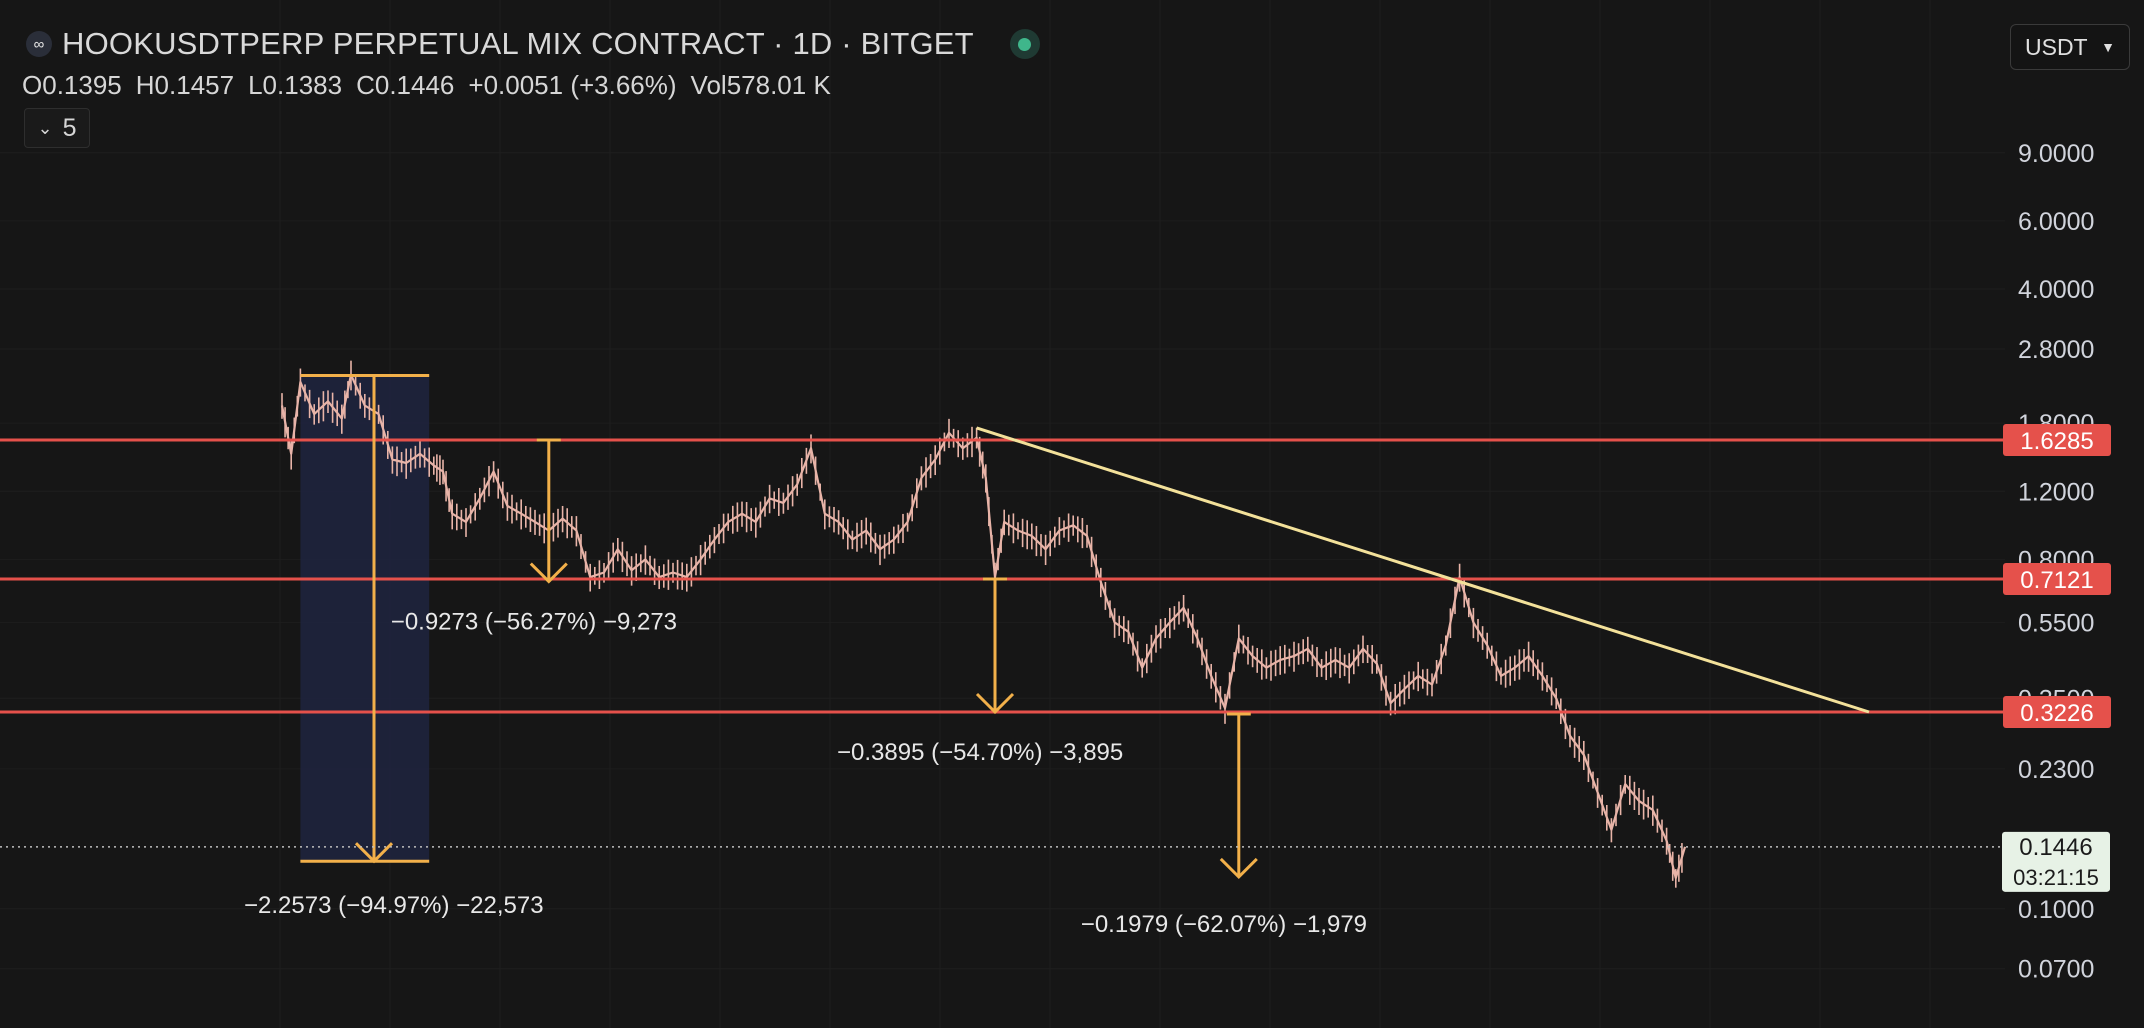  What do you see at coordinates (302, 85) in the screenshot?
I see `low-value: 0.1383` at bounding box center [302, 85].